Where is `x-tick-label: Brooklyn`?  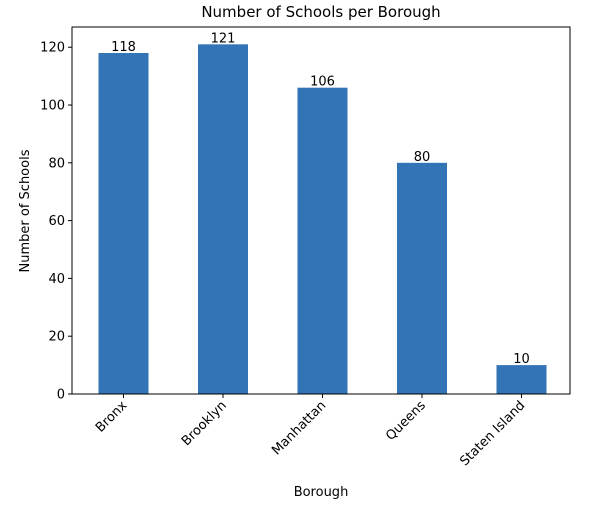
x-tick-label: Brooklyn is located at coordinates (204, 423).